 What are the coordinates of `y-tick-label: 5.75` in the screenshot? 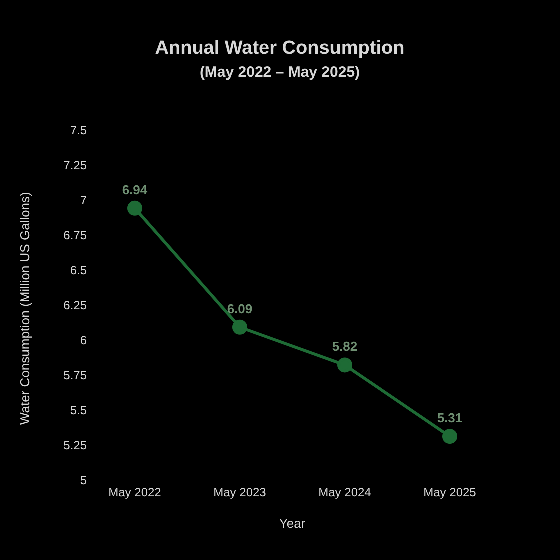 It's located at (76, 375).